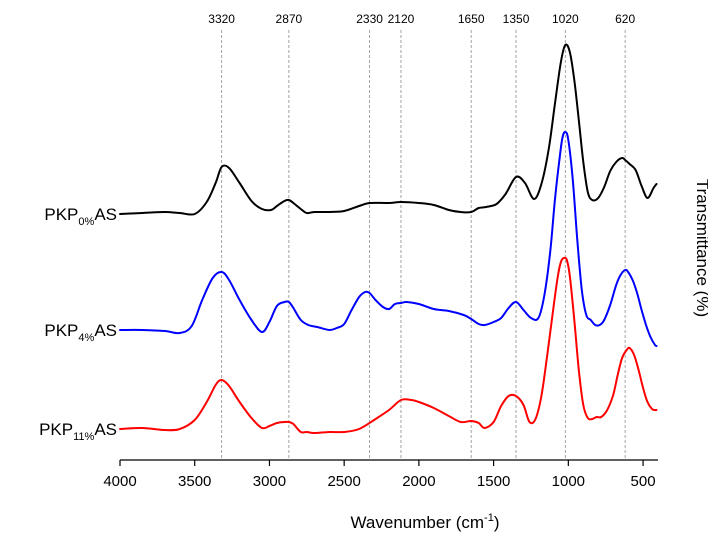 This screenshot has width=708, height=537. What do you see at coordinates (493, 481) in the screenshot?
I see `x-tick-label: 1500` at bounding box center [493, 481].